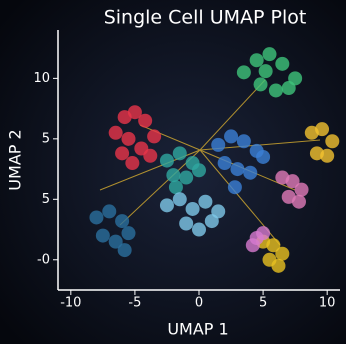  What do you see at coordinates (205, 18) in the screenshot?
I see `chart-title: Single Cell UMAP Plot` at bounding box center [205, 18].